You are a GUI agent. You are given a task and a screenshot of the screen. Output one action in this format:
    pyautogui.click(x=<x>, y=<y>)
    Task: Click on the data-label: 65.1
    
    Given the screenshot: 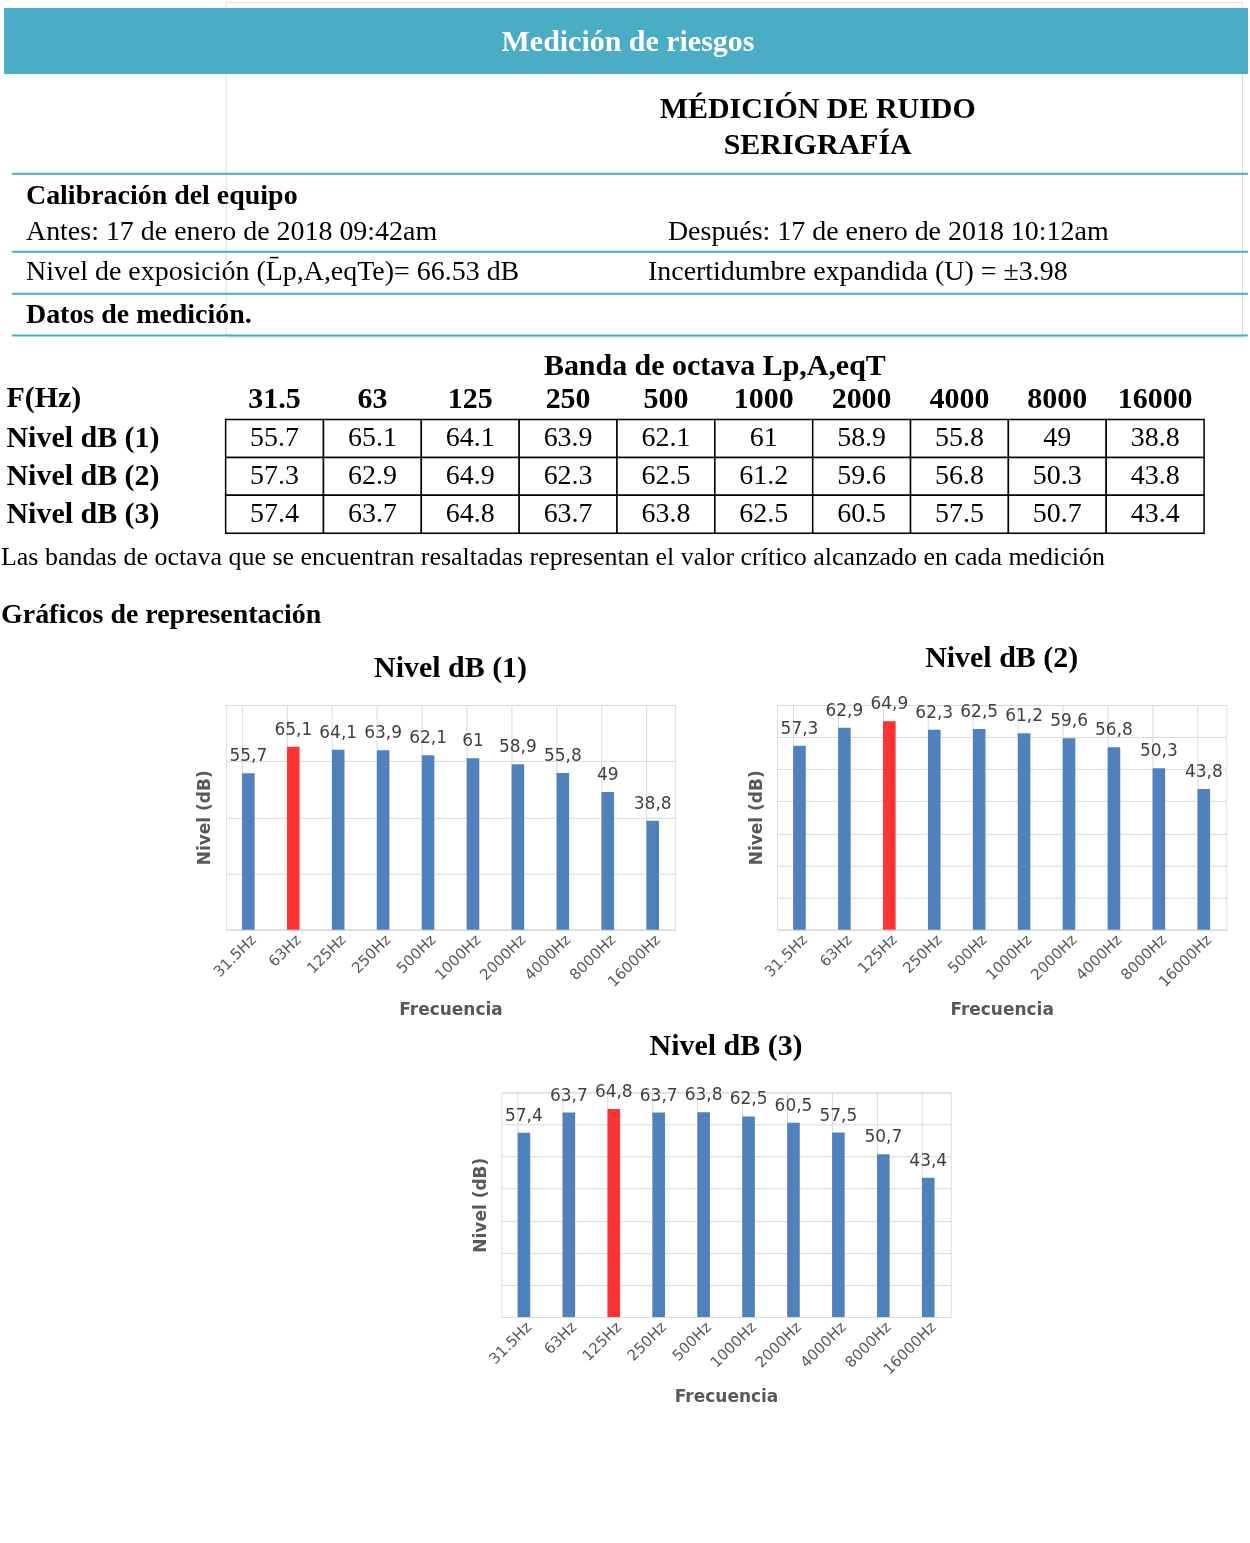 What is the action you would take?
    pyautogui.click(x=372, y=437)
    